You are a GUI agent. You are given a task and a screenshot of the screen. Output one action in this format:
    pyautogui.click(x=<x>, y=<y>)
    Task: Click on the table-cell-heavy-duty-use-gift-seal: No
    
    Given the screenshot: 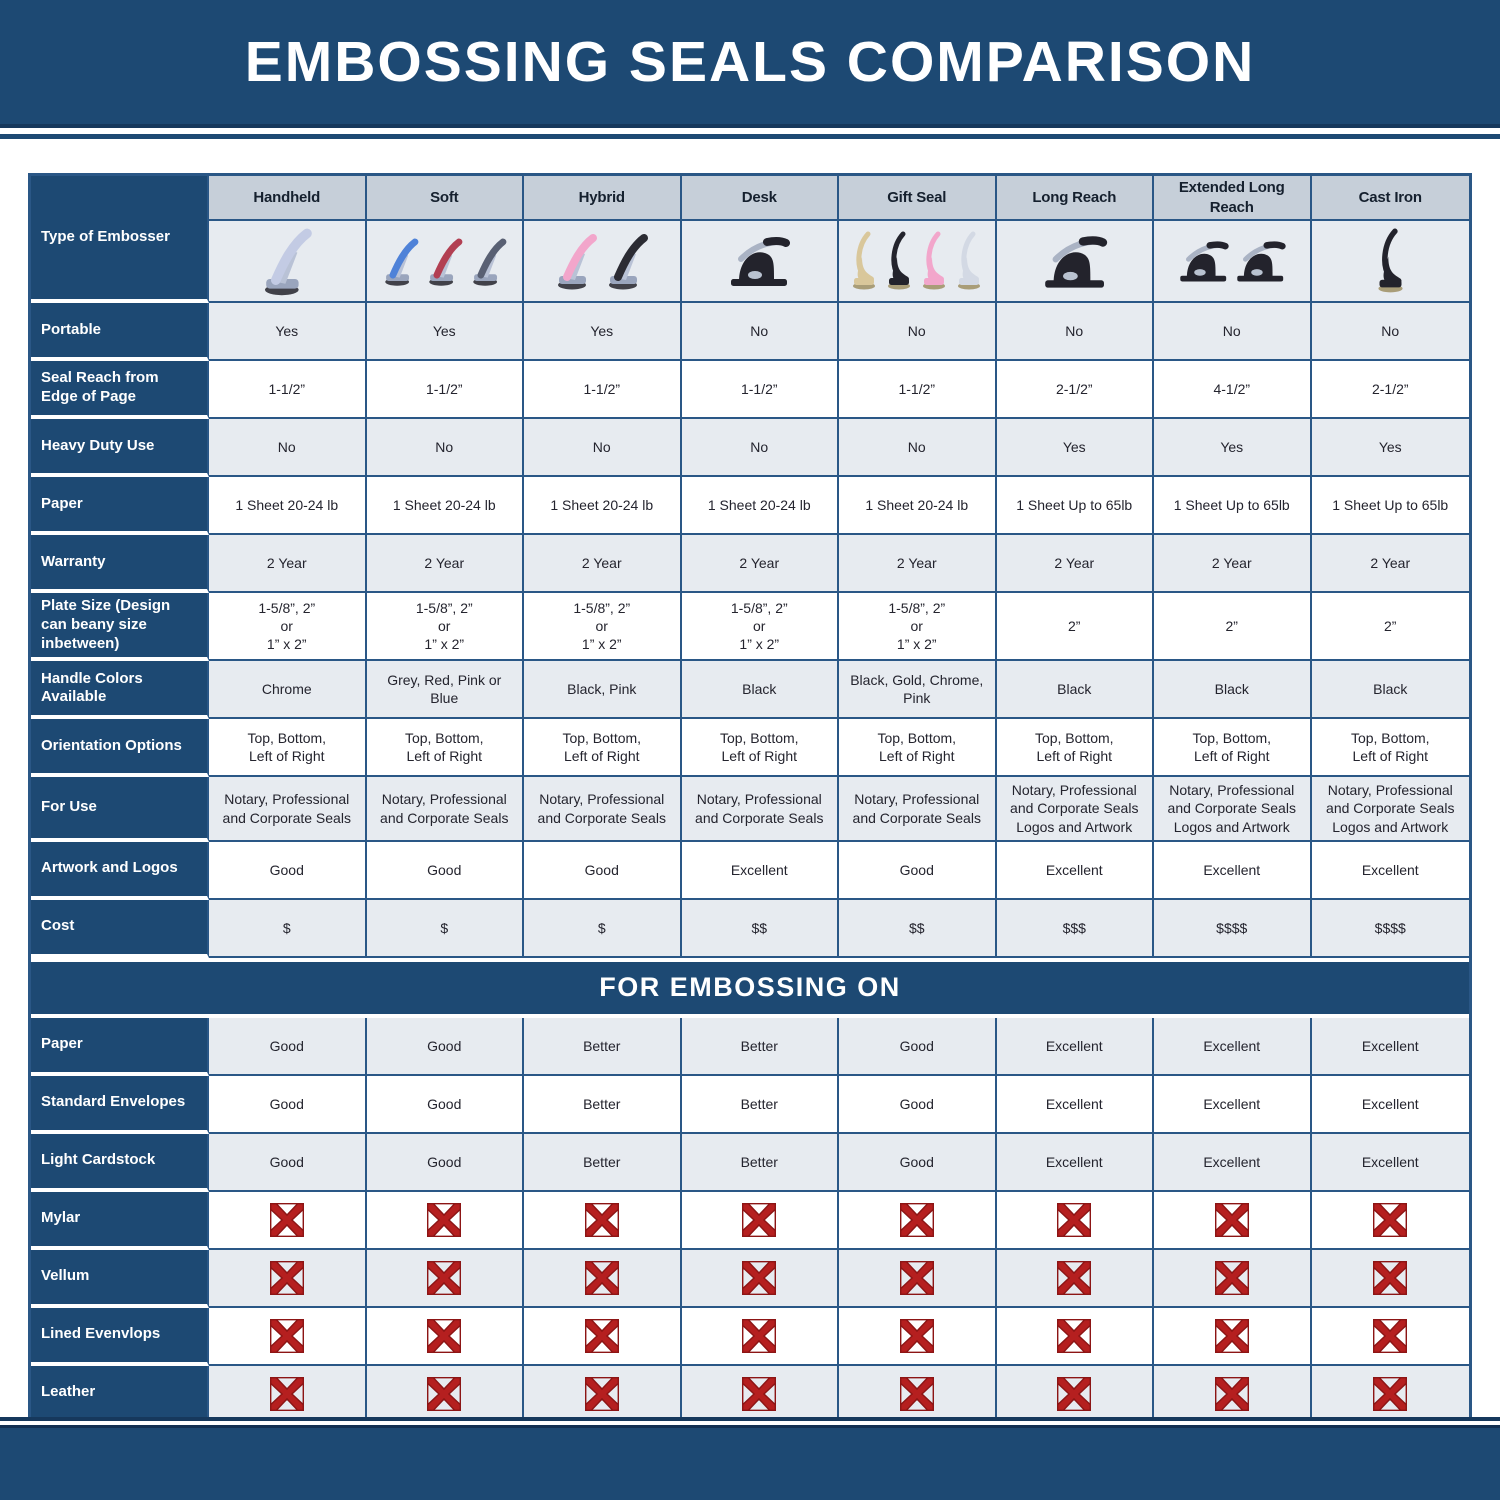 What is the action you would take?
    pyautogui.click(x=918, y=448)
    